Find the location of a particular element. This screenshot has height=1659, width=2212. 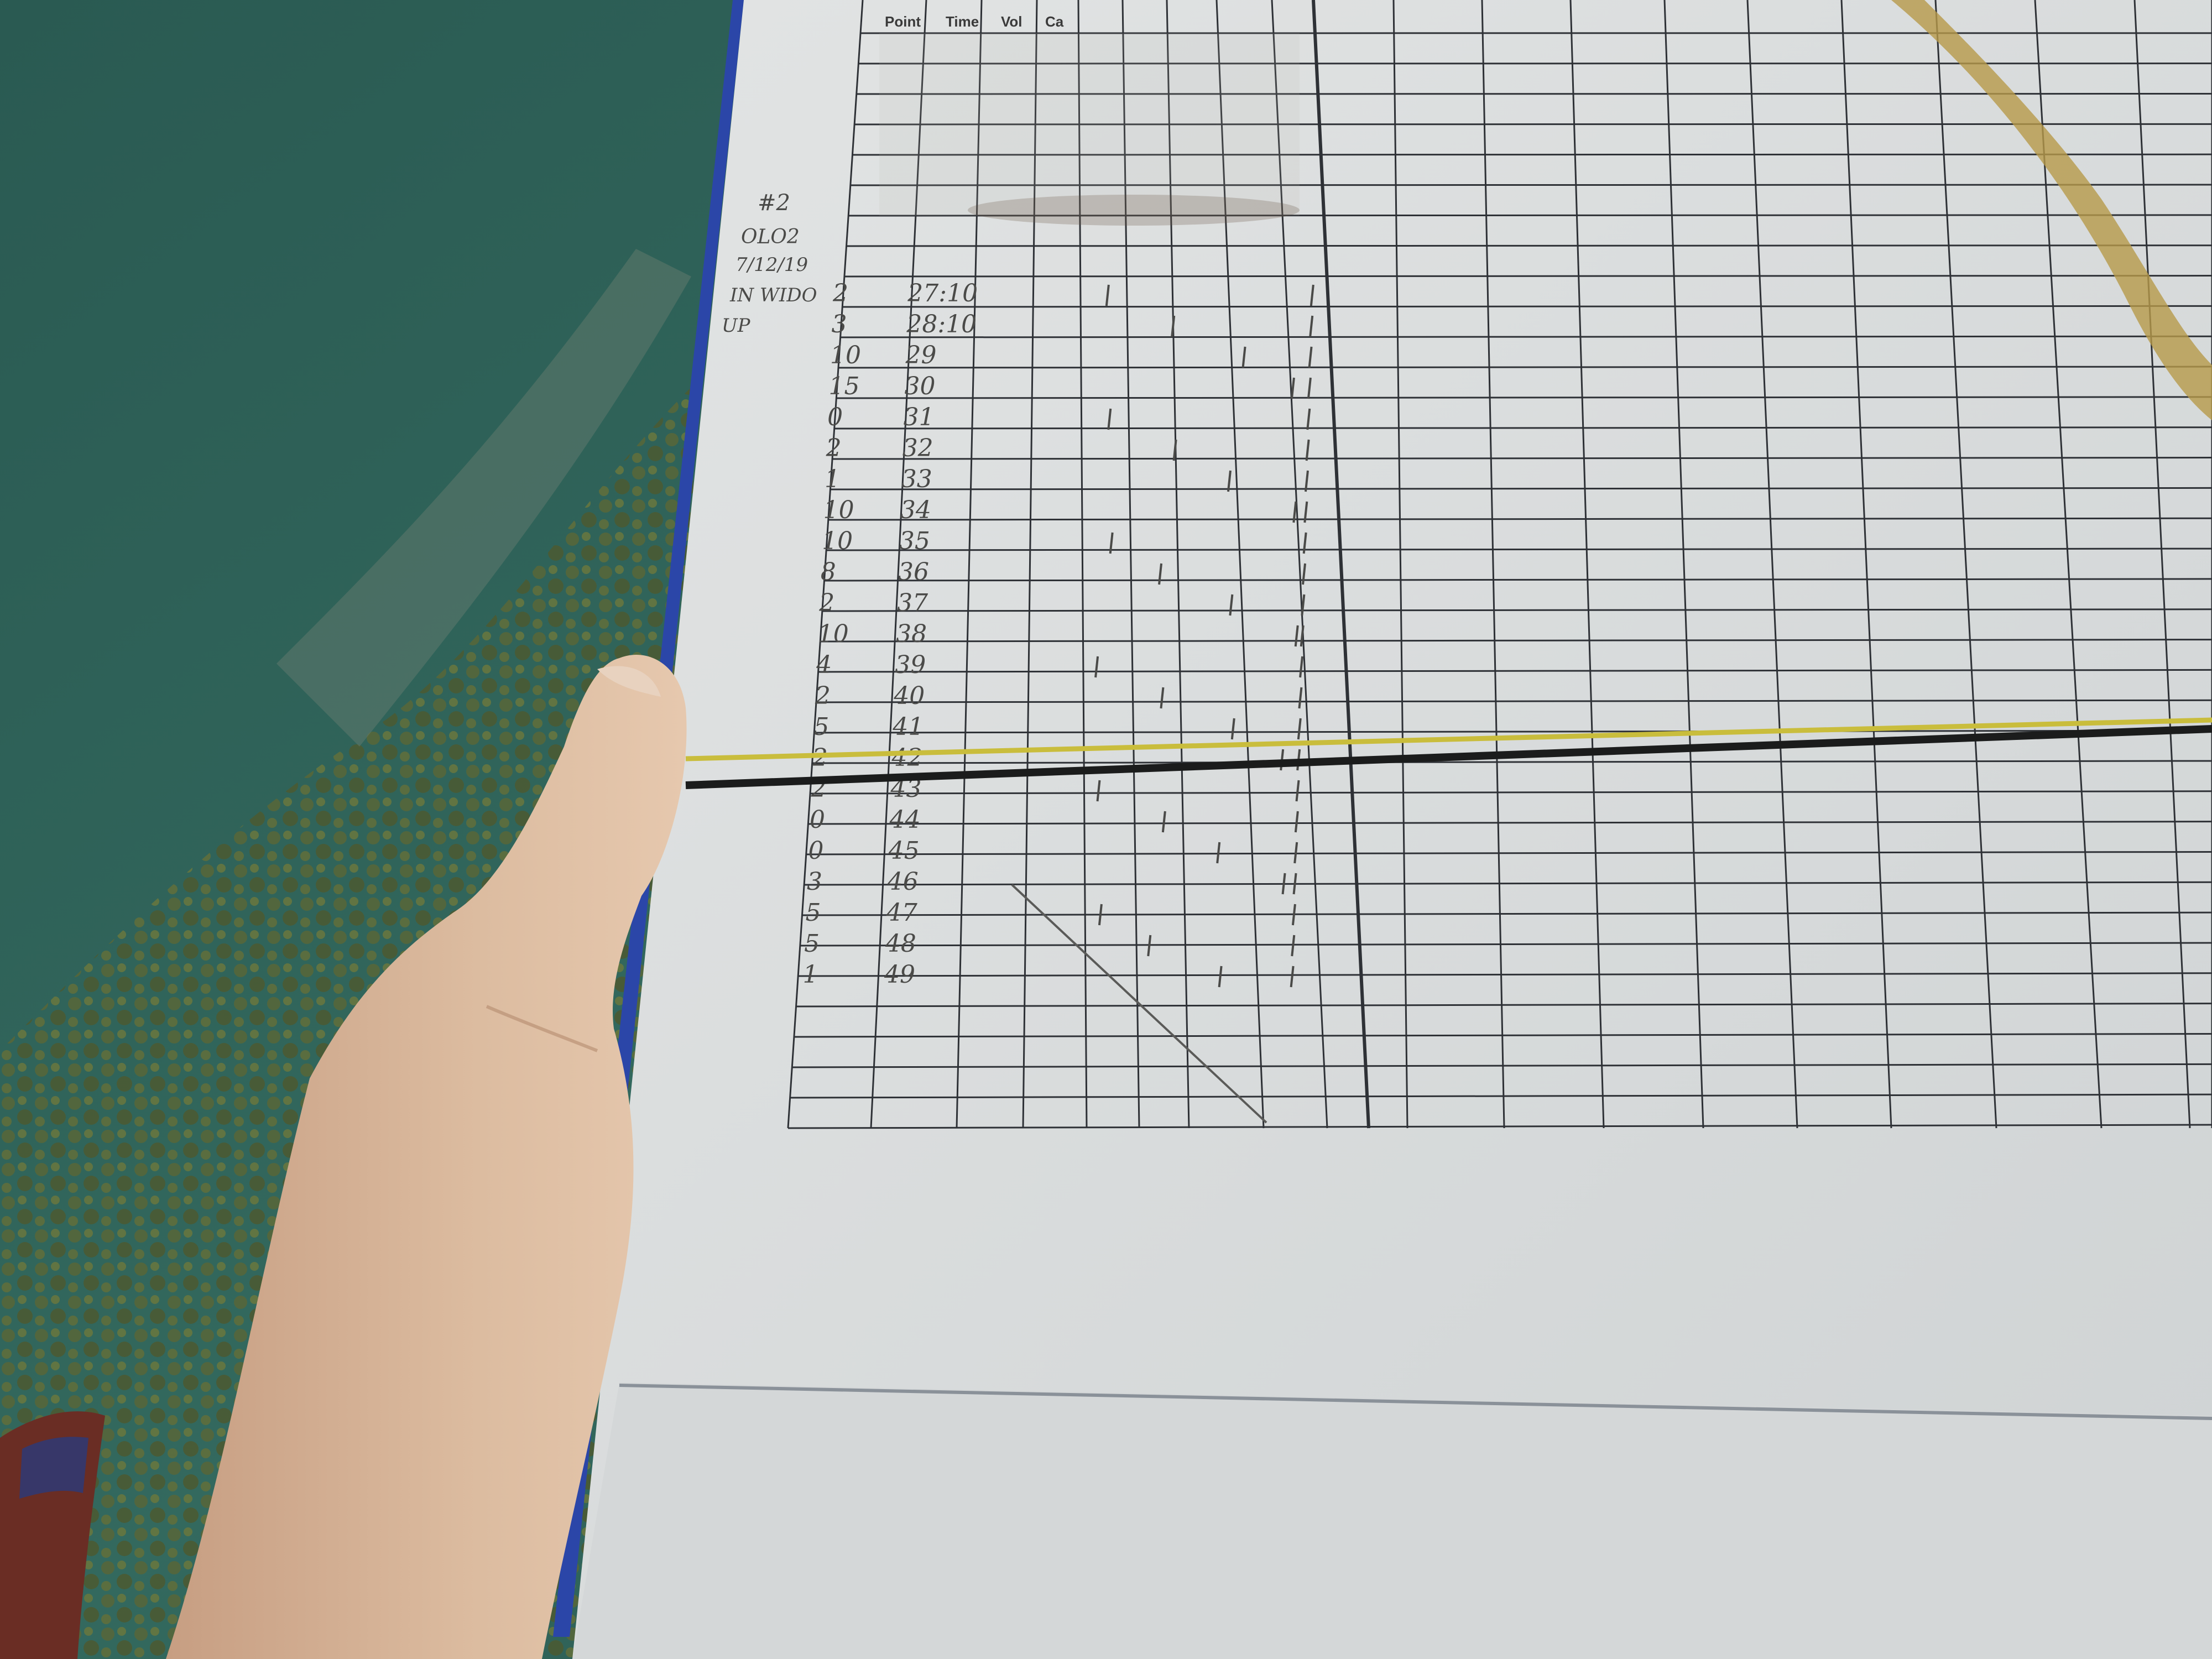

header-time: Time is located at coordinates (963, 22).